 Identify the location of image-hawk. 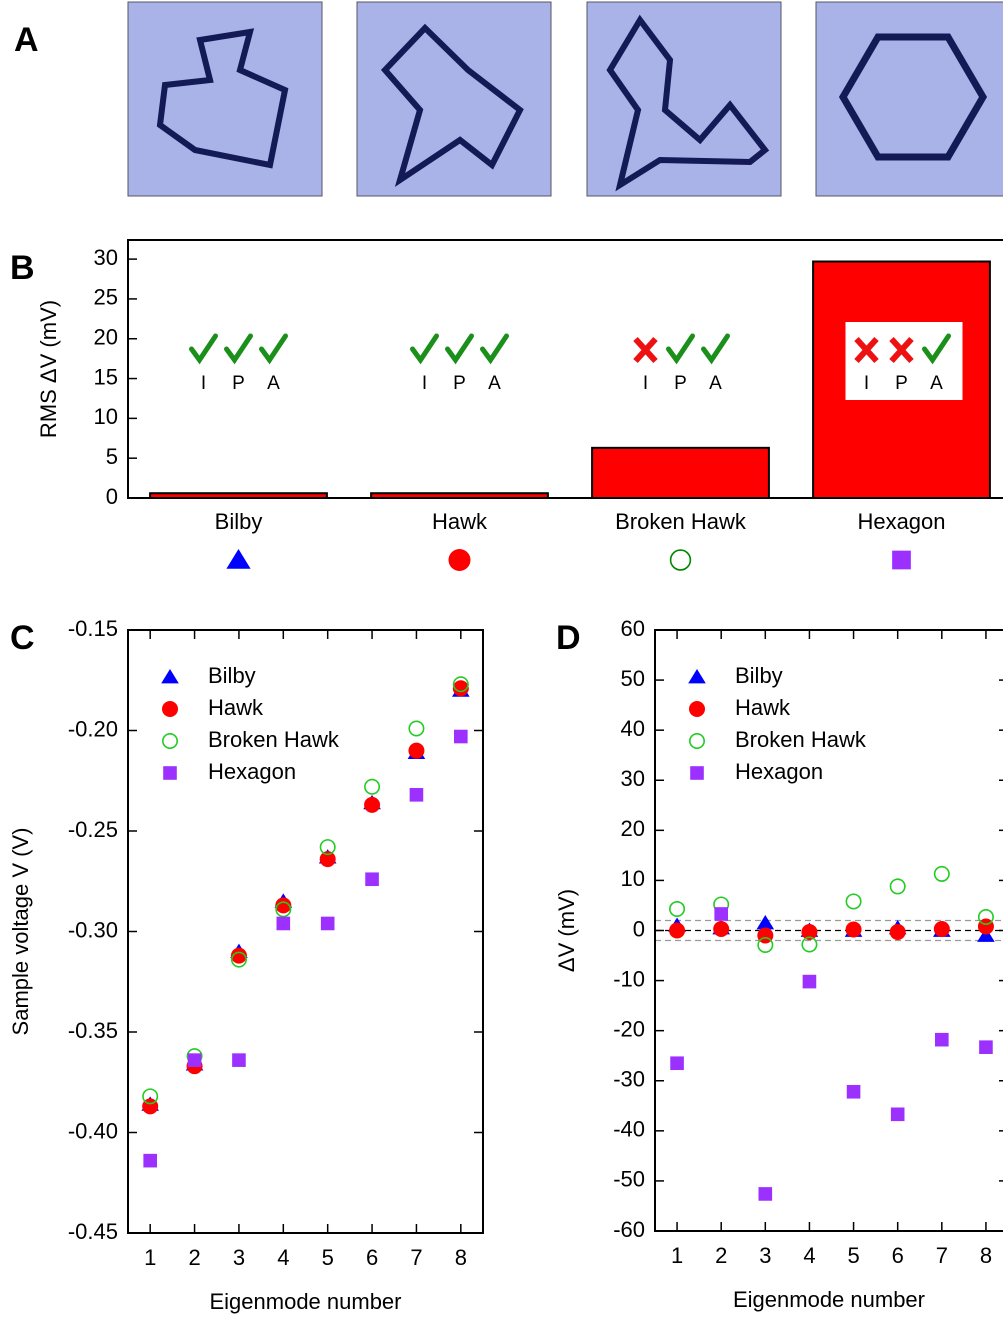
(454, 99).